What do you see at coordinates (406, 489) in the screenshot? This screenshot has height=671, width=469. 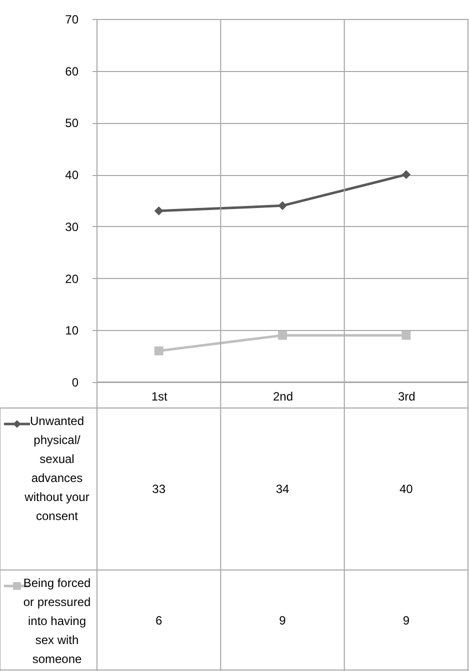 I see `data-label: 40` at bounding box center [406, 489].